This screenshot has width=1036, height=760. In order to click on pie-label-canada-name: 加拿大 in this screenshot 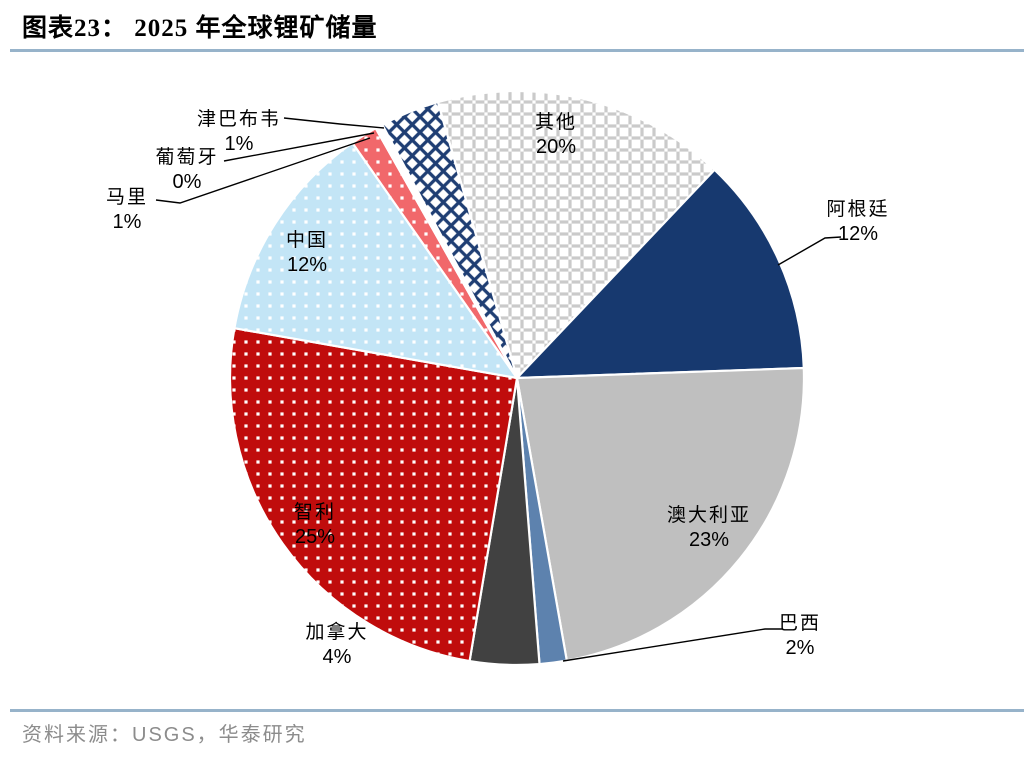, I will do `click(336, 631)`.